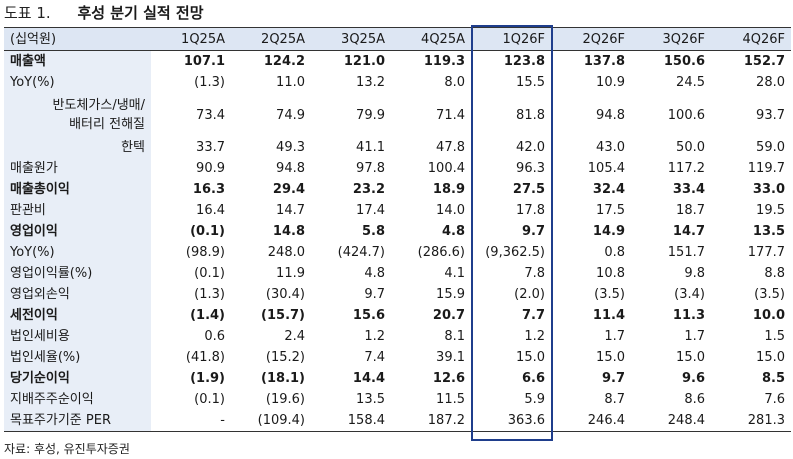  Describe the element at coordinates (454, 273) in the screenshot. I see `table-cell: 4.1` at that location.